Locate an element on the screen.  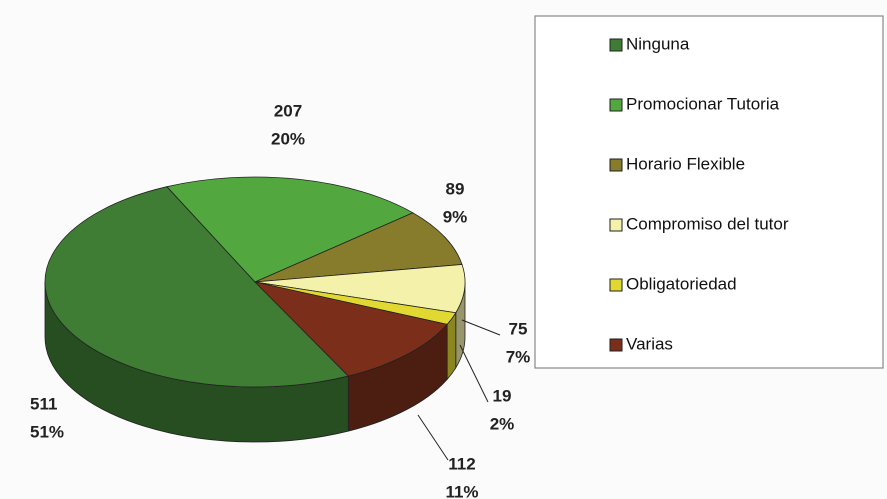
value-label: 89 is located at coordinates (455, 188).